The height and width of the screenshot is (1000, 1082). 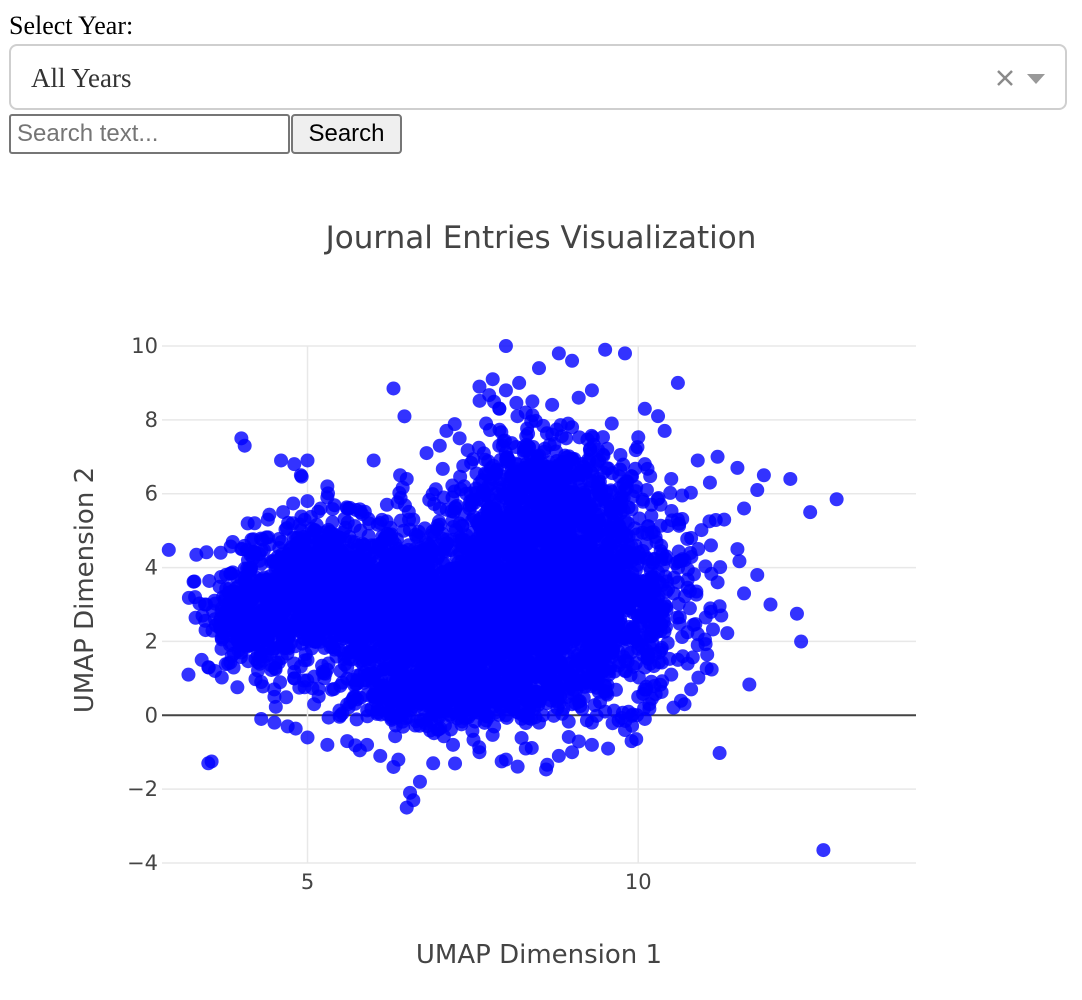 What do you see at coordinates (541, 238) in the screenshot?
I see `chart-title: Journal Entries Visualization` at bounding box center [541, 238].